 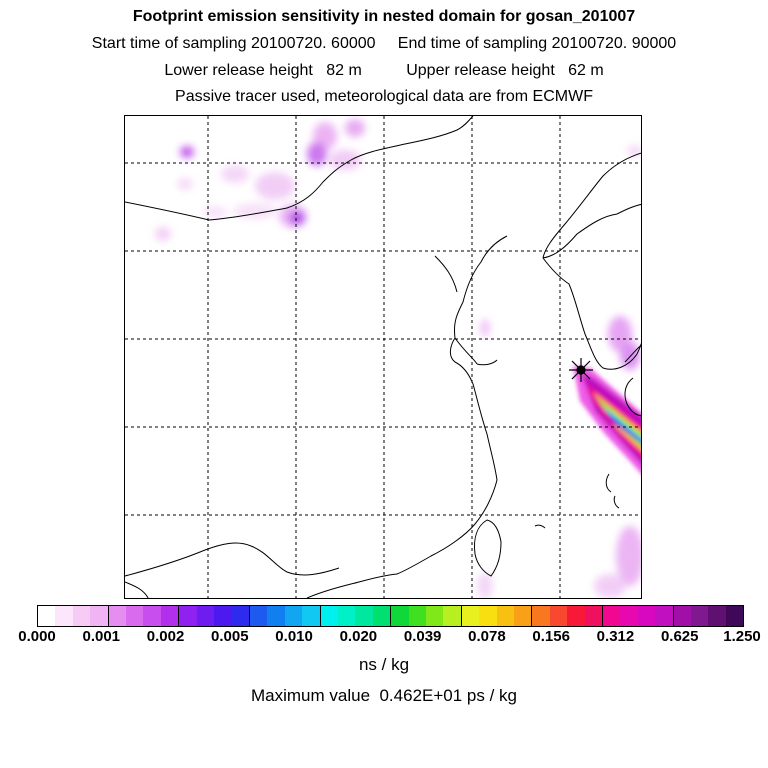 I want to click on colorbar-tick-label: 0.000, so click(x=37, y=636).